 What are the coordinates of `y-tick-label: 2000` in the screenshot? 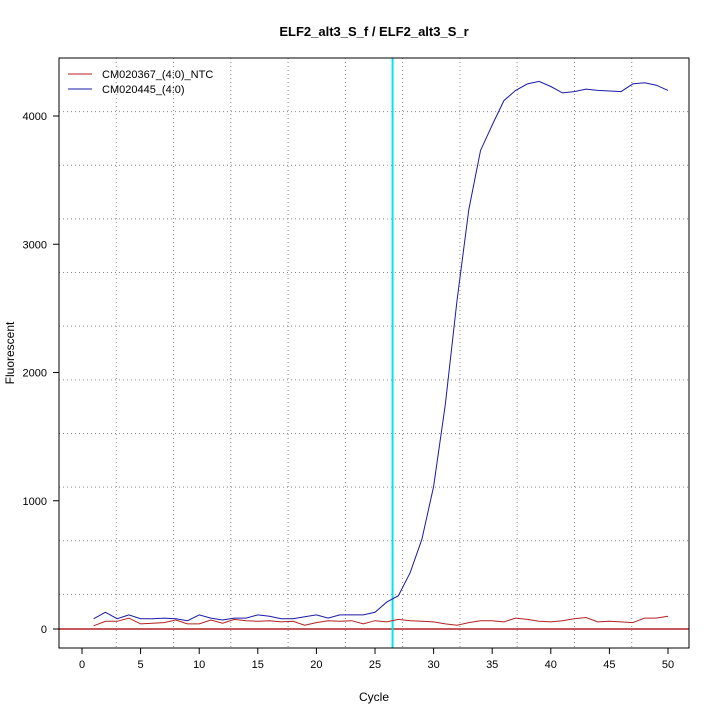 It's located at (35, 374).